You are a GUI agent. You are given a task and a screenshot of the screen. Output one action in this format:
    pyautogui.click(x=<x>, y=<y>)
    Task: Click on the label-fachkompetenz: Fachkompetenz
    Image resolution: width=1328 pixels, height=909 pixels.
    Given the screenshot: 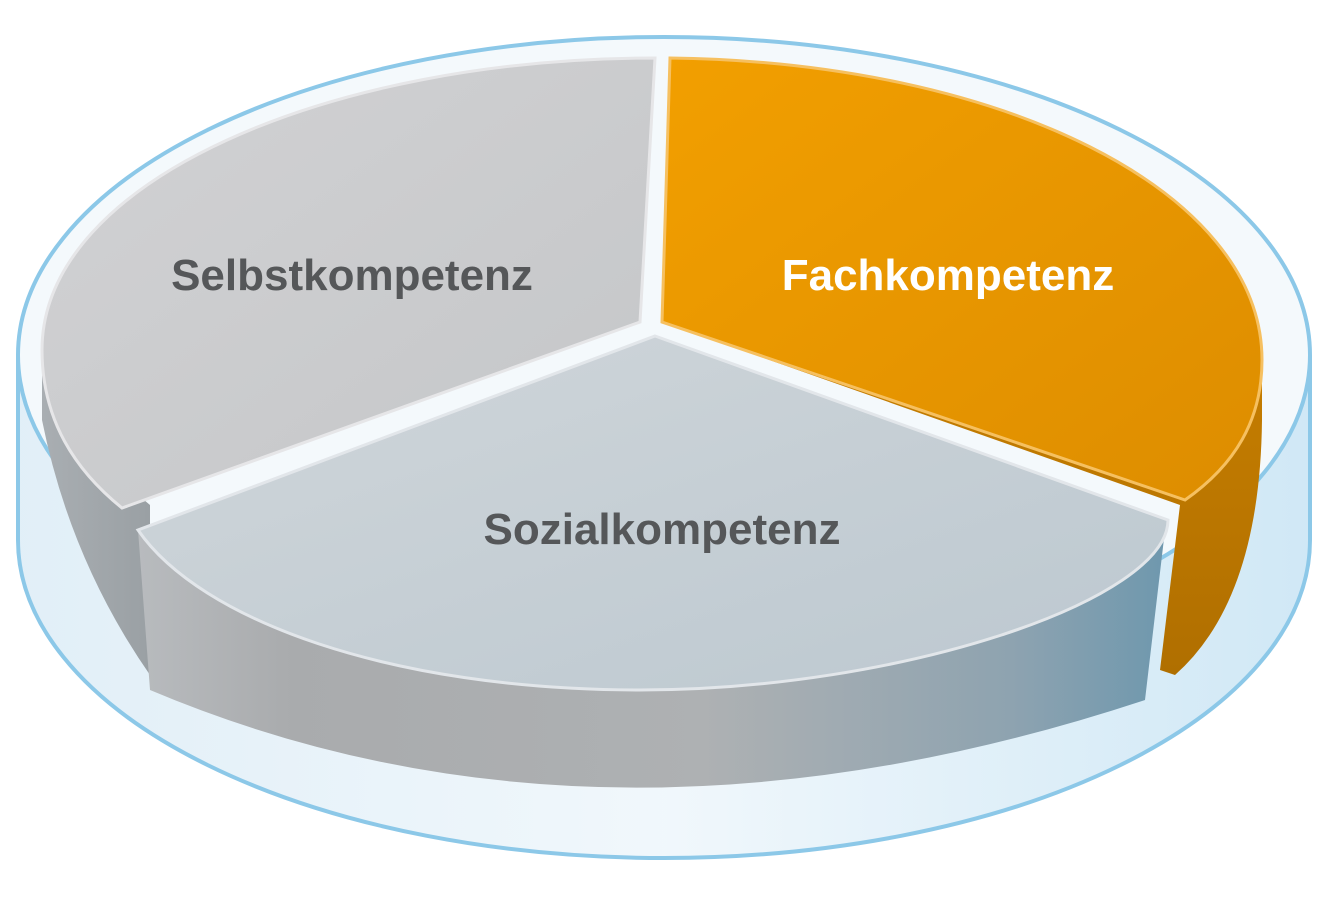 What is the action you would take?
    pyautogui.click(x=948, y=275)
    